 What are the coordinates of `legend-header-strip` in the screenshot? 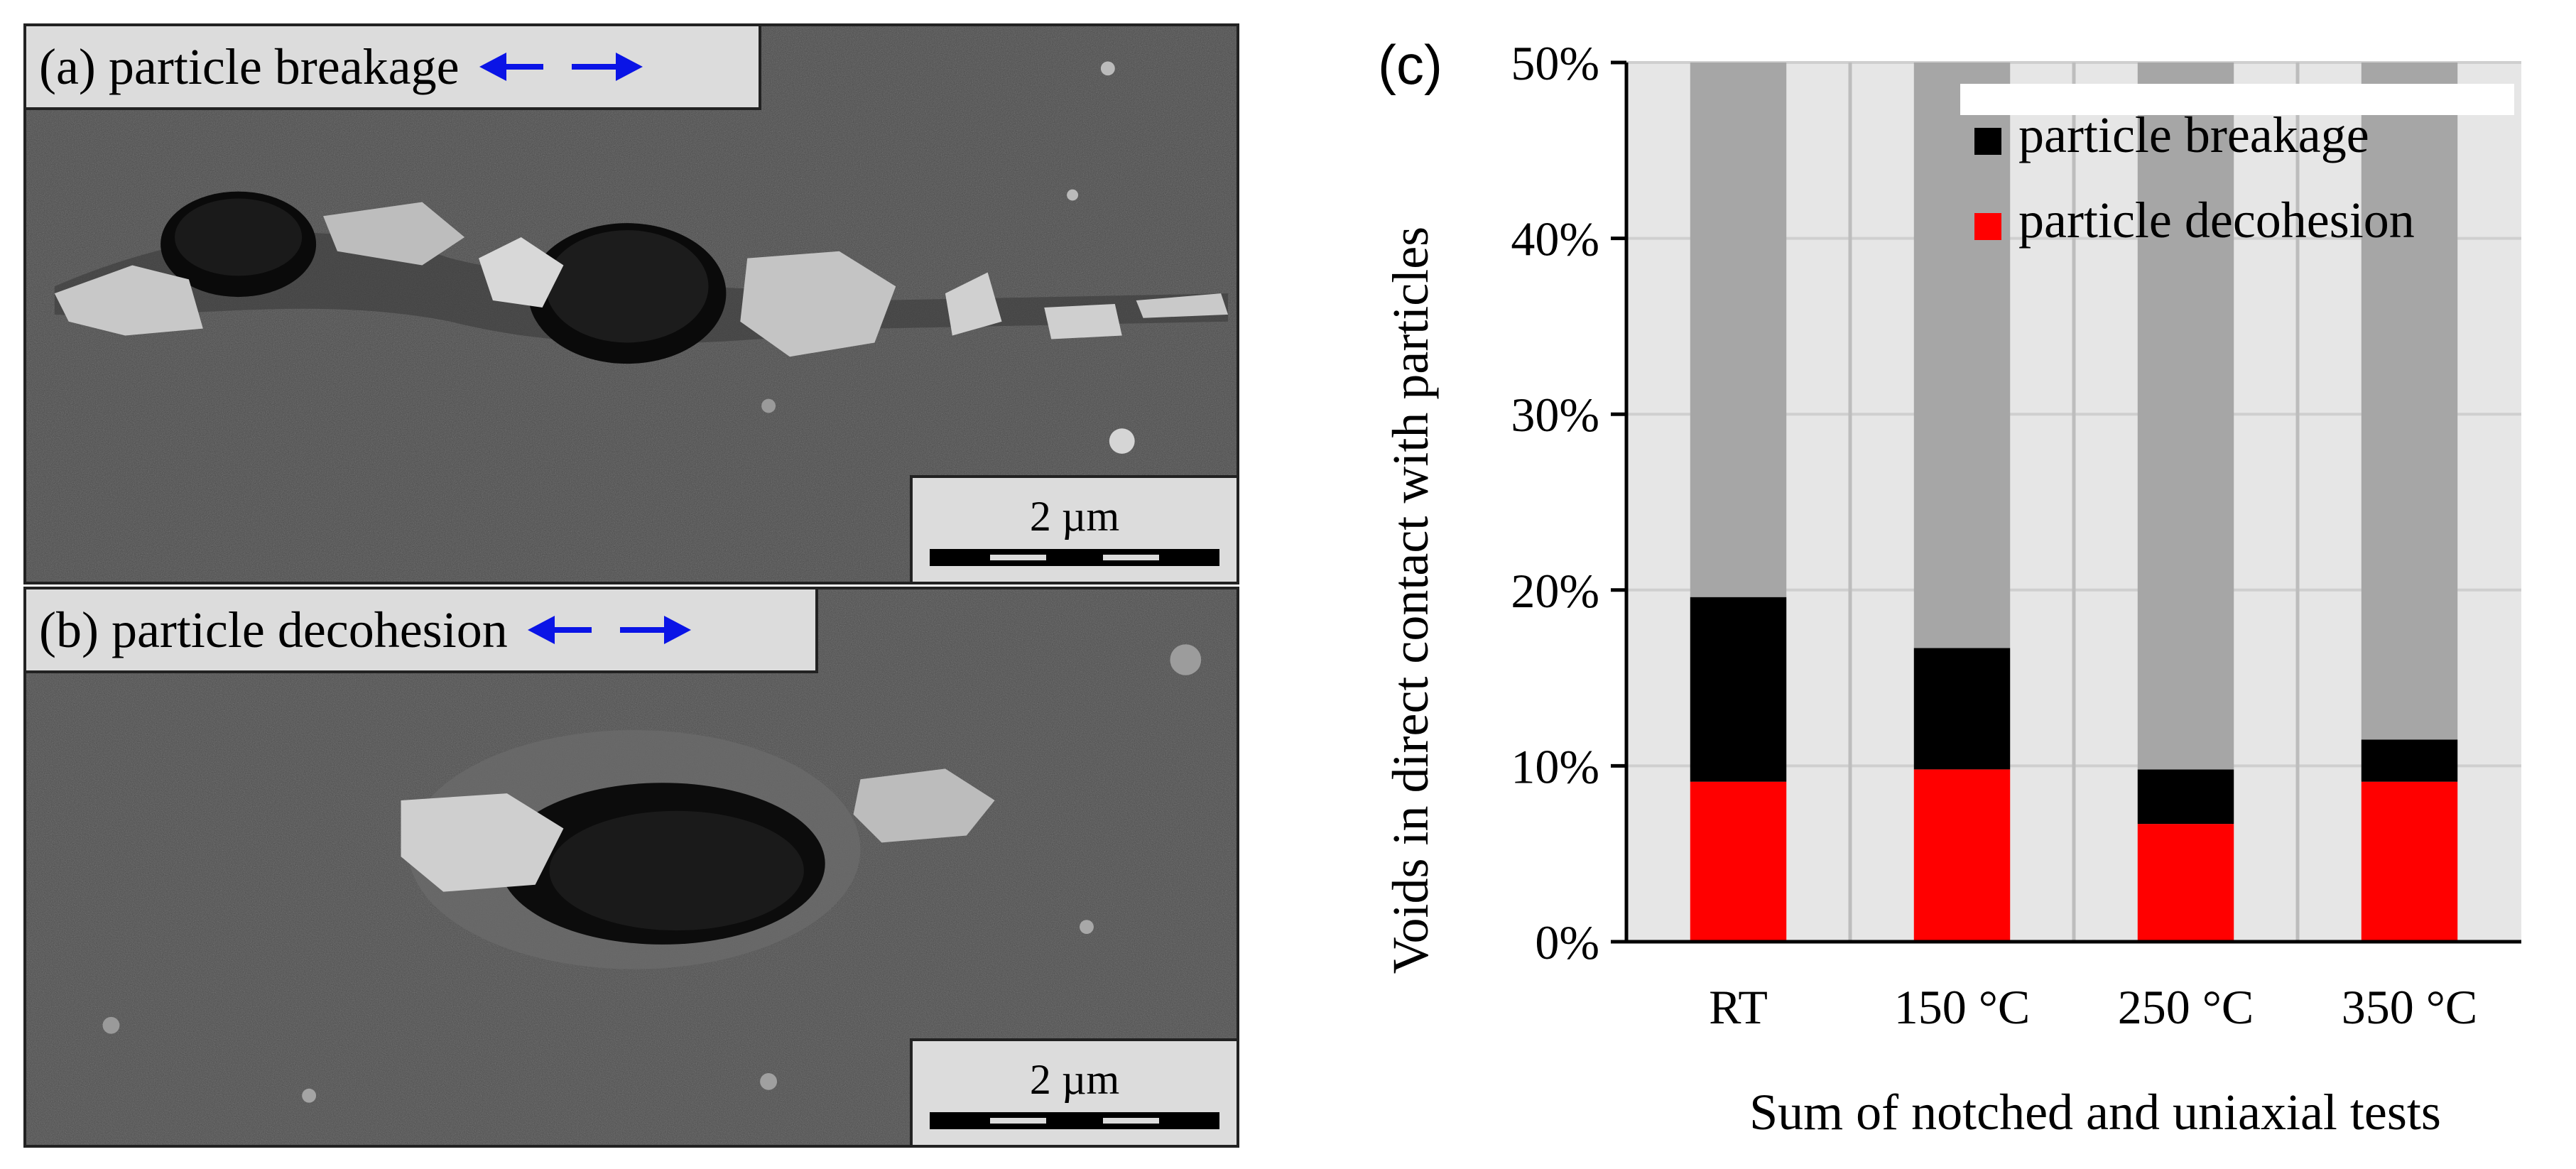 It's located at (2237, 99).